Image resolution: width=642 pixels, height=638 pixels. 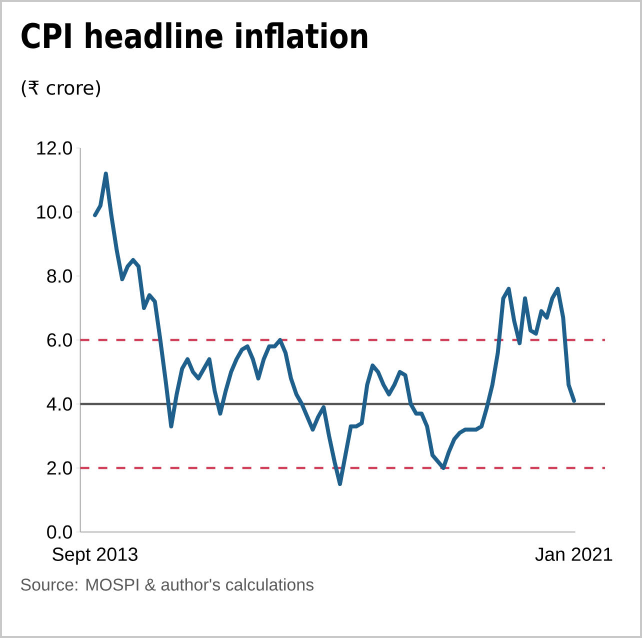 What do you see at coordinates (95, 556) in the screenshot?
I see `x-tick-label: Sept 2013` at bounding box center [95, 556].